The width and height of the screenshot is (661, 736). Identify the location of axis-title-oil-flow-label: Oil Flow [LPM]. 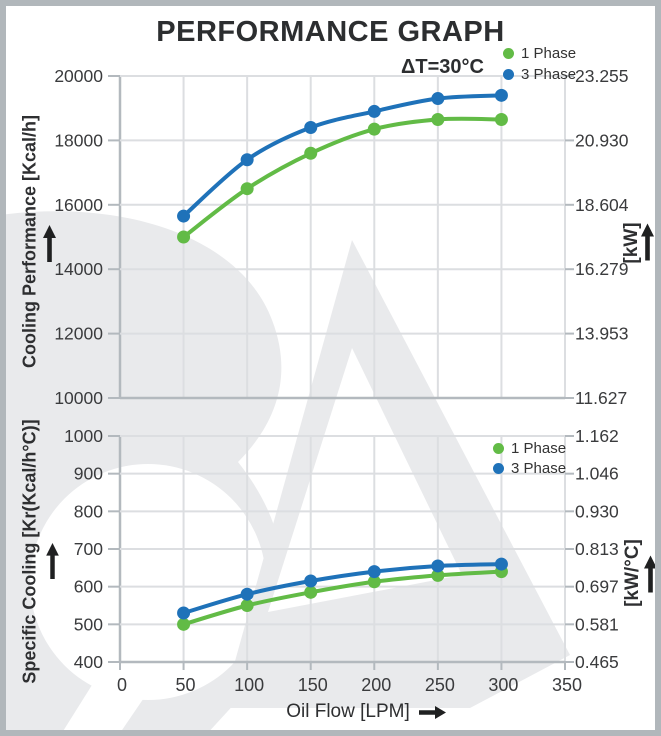
(348, 711).